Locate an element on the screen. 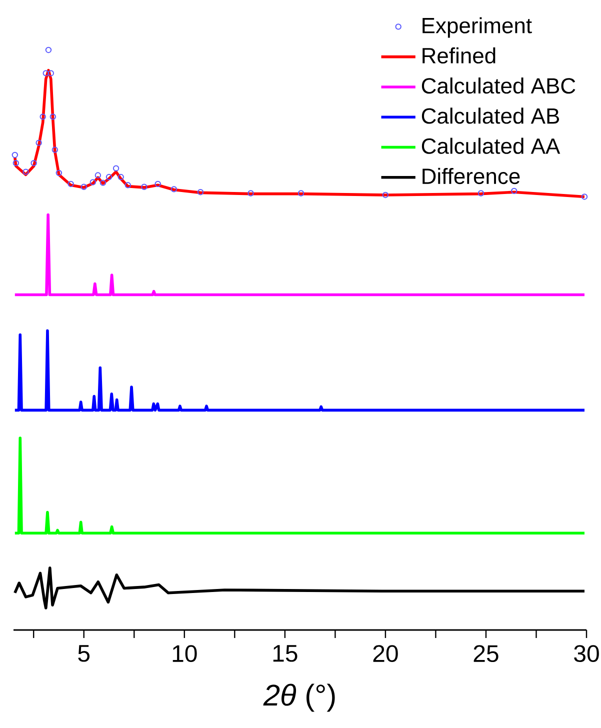 Image resolution: width=601 pixels, height=728 pixels. legend-label: Experiment is located at coordinates (477, 27).